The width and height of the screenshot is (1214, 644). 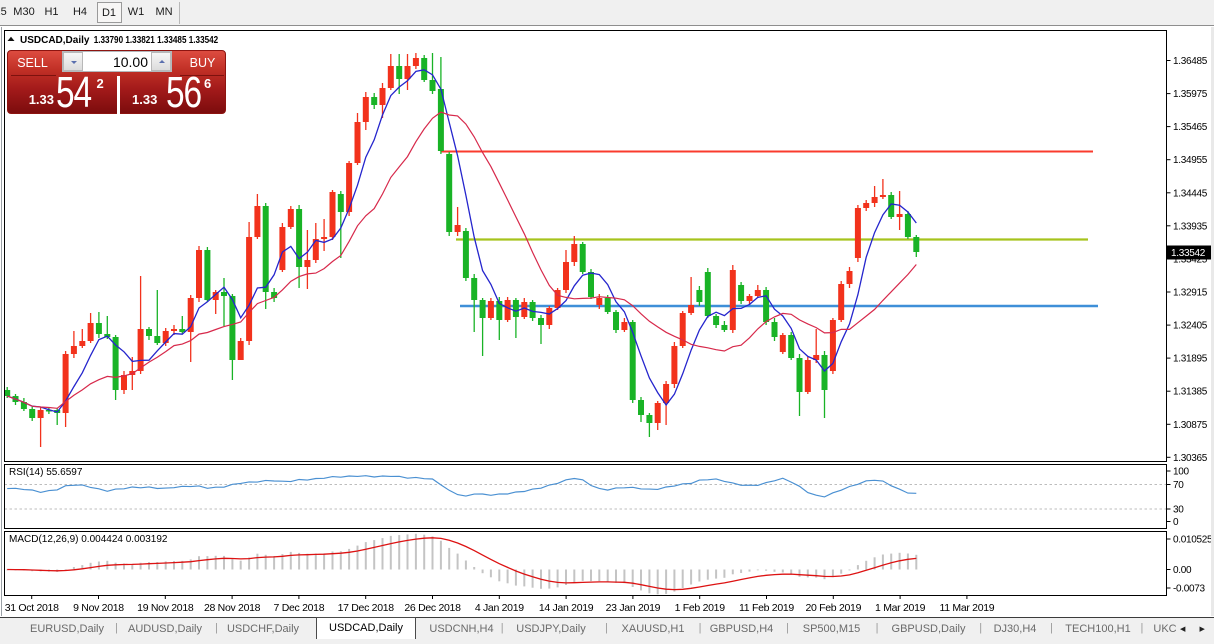 What do you see at coordinates (1190, 259) in the screenshot?
I see `svg-text: 1.33425` at bounding box center [1190, 259].